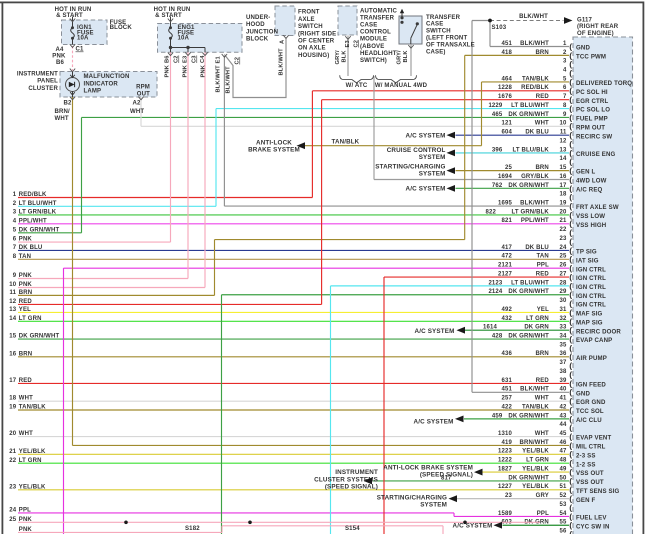 The width and height of the screenshot is (650, 534). Describe the element at coordinates (590, 216) in the screenshot. I see `svg-text: VSS LOW` at that location.